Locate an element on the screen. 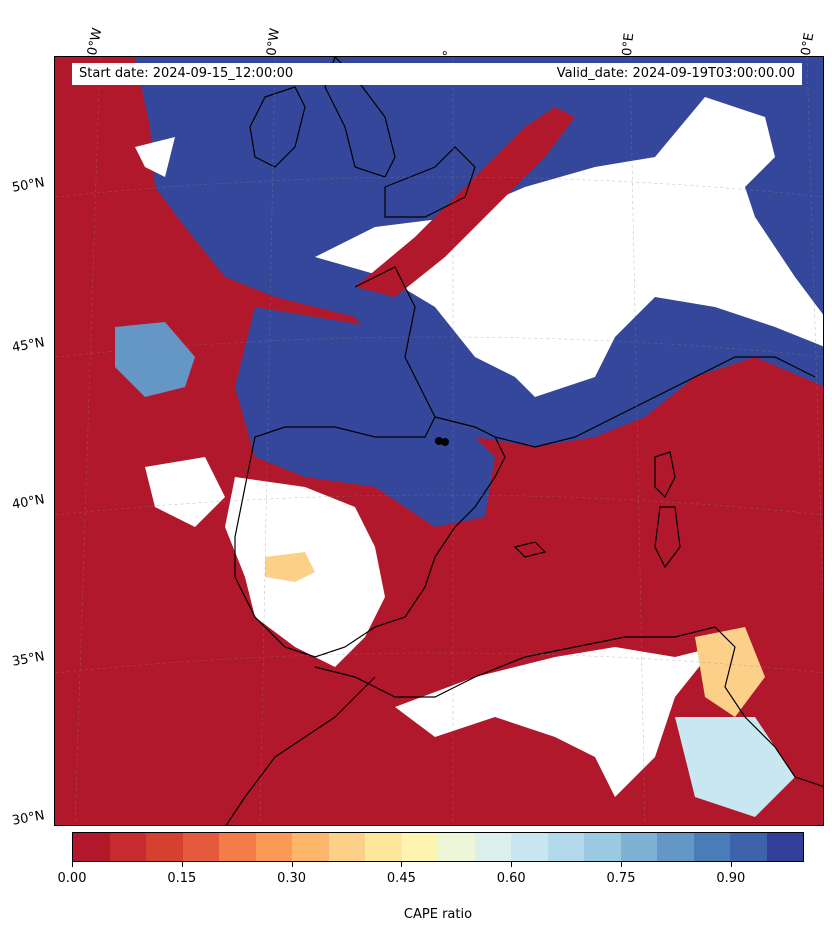 This screenshot has height=936, width=832. colorbar-tick-label: 0.15 is located at coordinates (182, 878).